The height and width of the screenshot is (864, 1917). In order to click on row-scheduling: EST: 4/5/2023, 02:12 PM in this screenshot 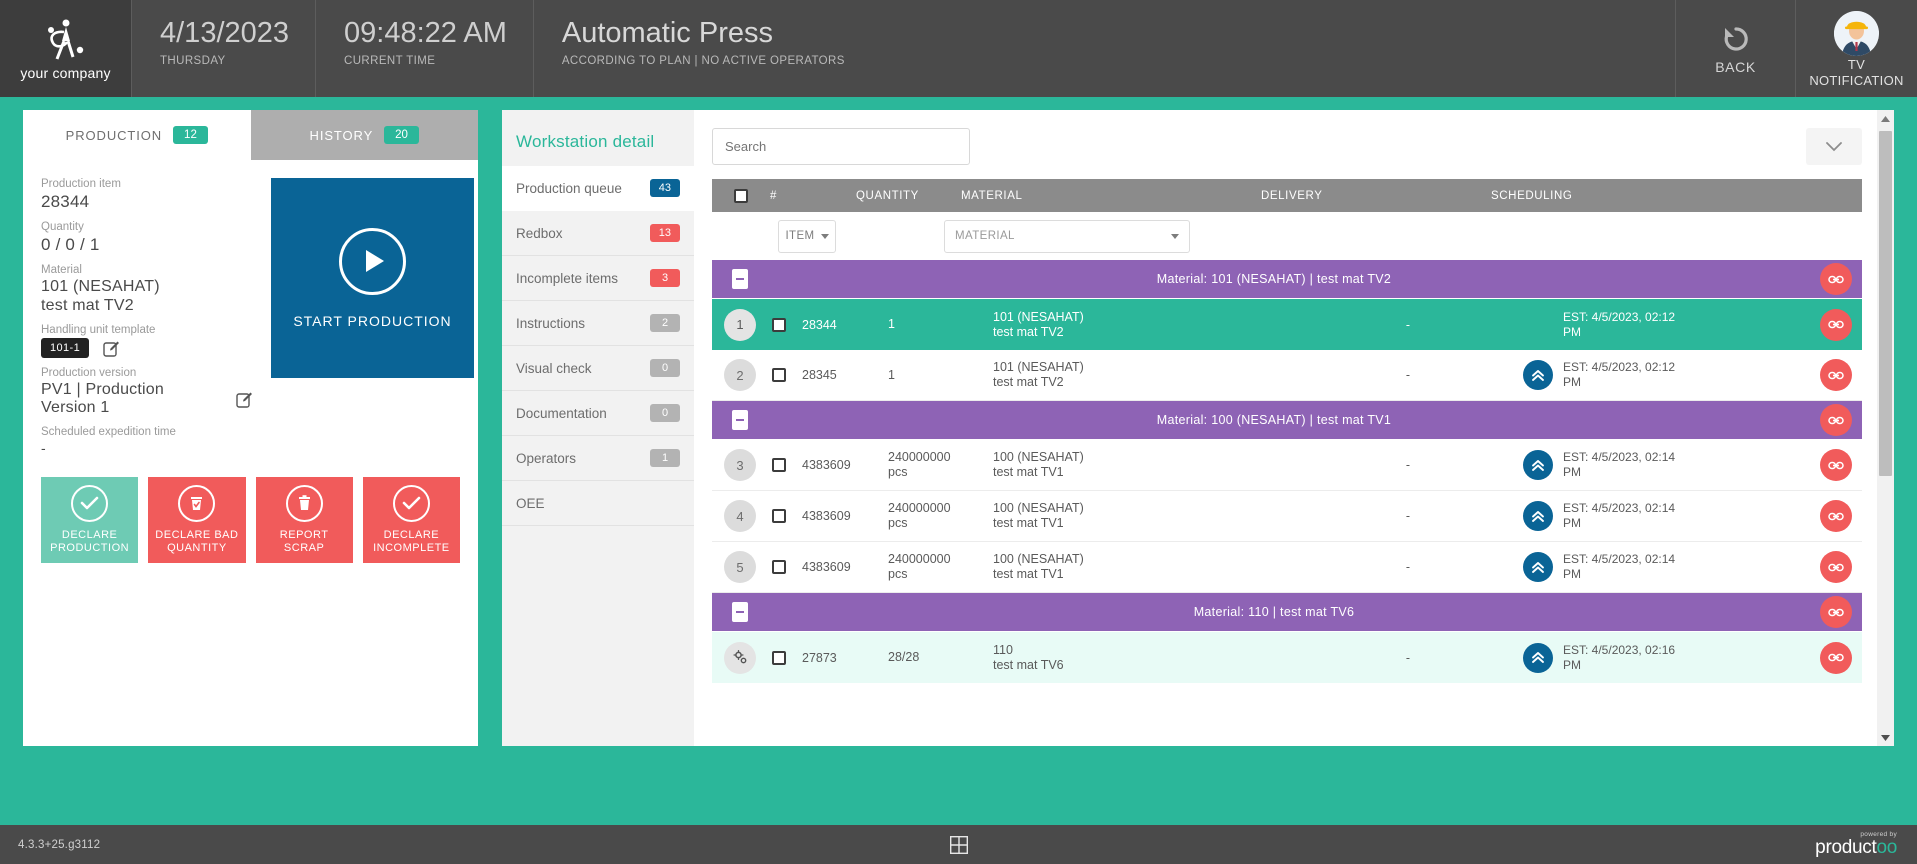, I will do `click(1692, 375)`.